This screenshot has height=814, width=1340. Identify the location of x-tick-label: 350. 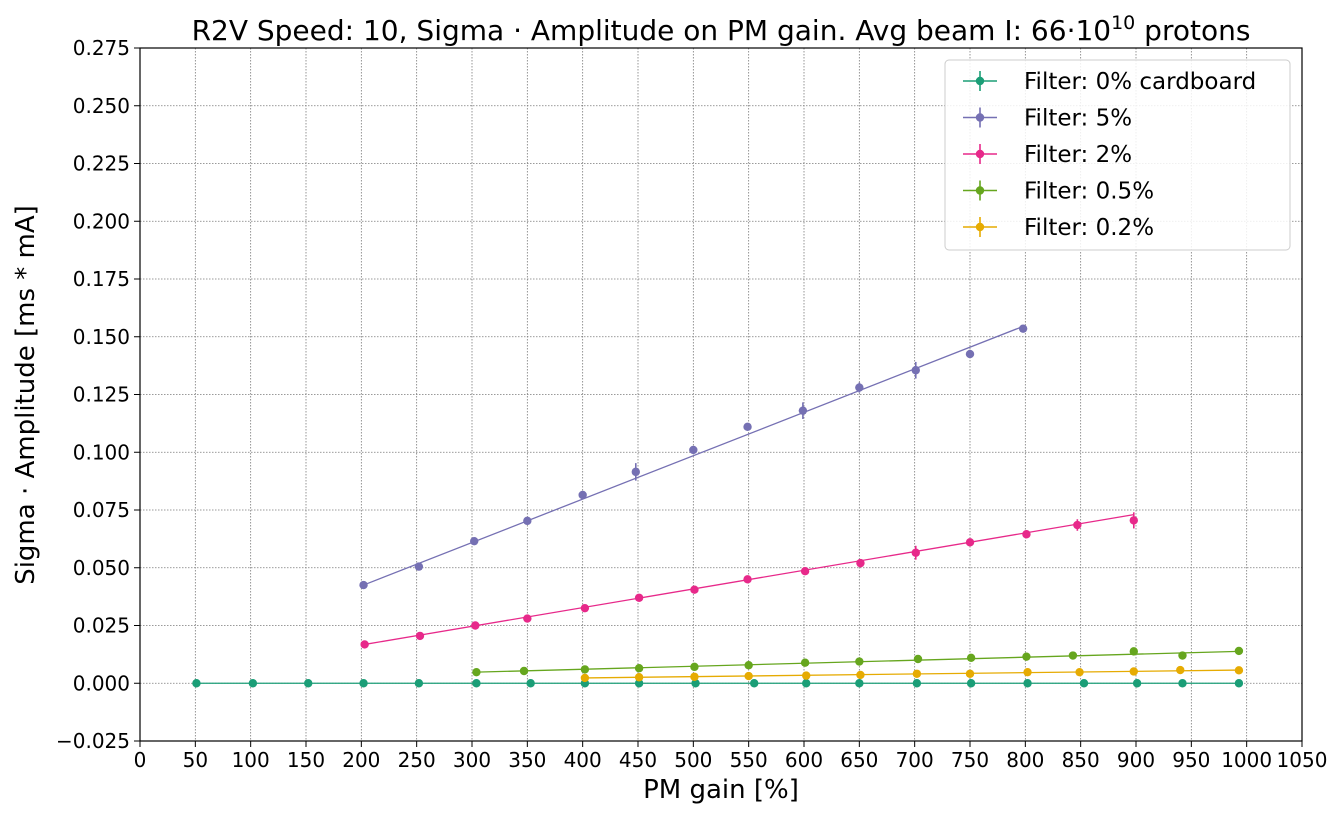
(527, 760).